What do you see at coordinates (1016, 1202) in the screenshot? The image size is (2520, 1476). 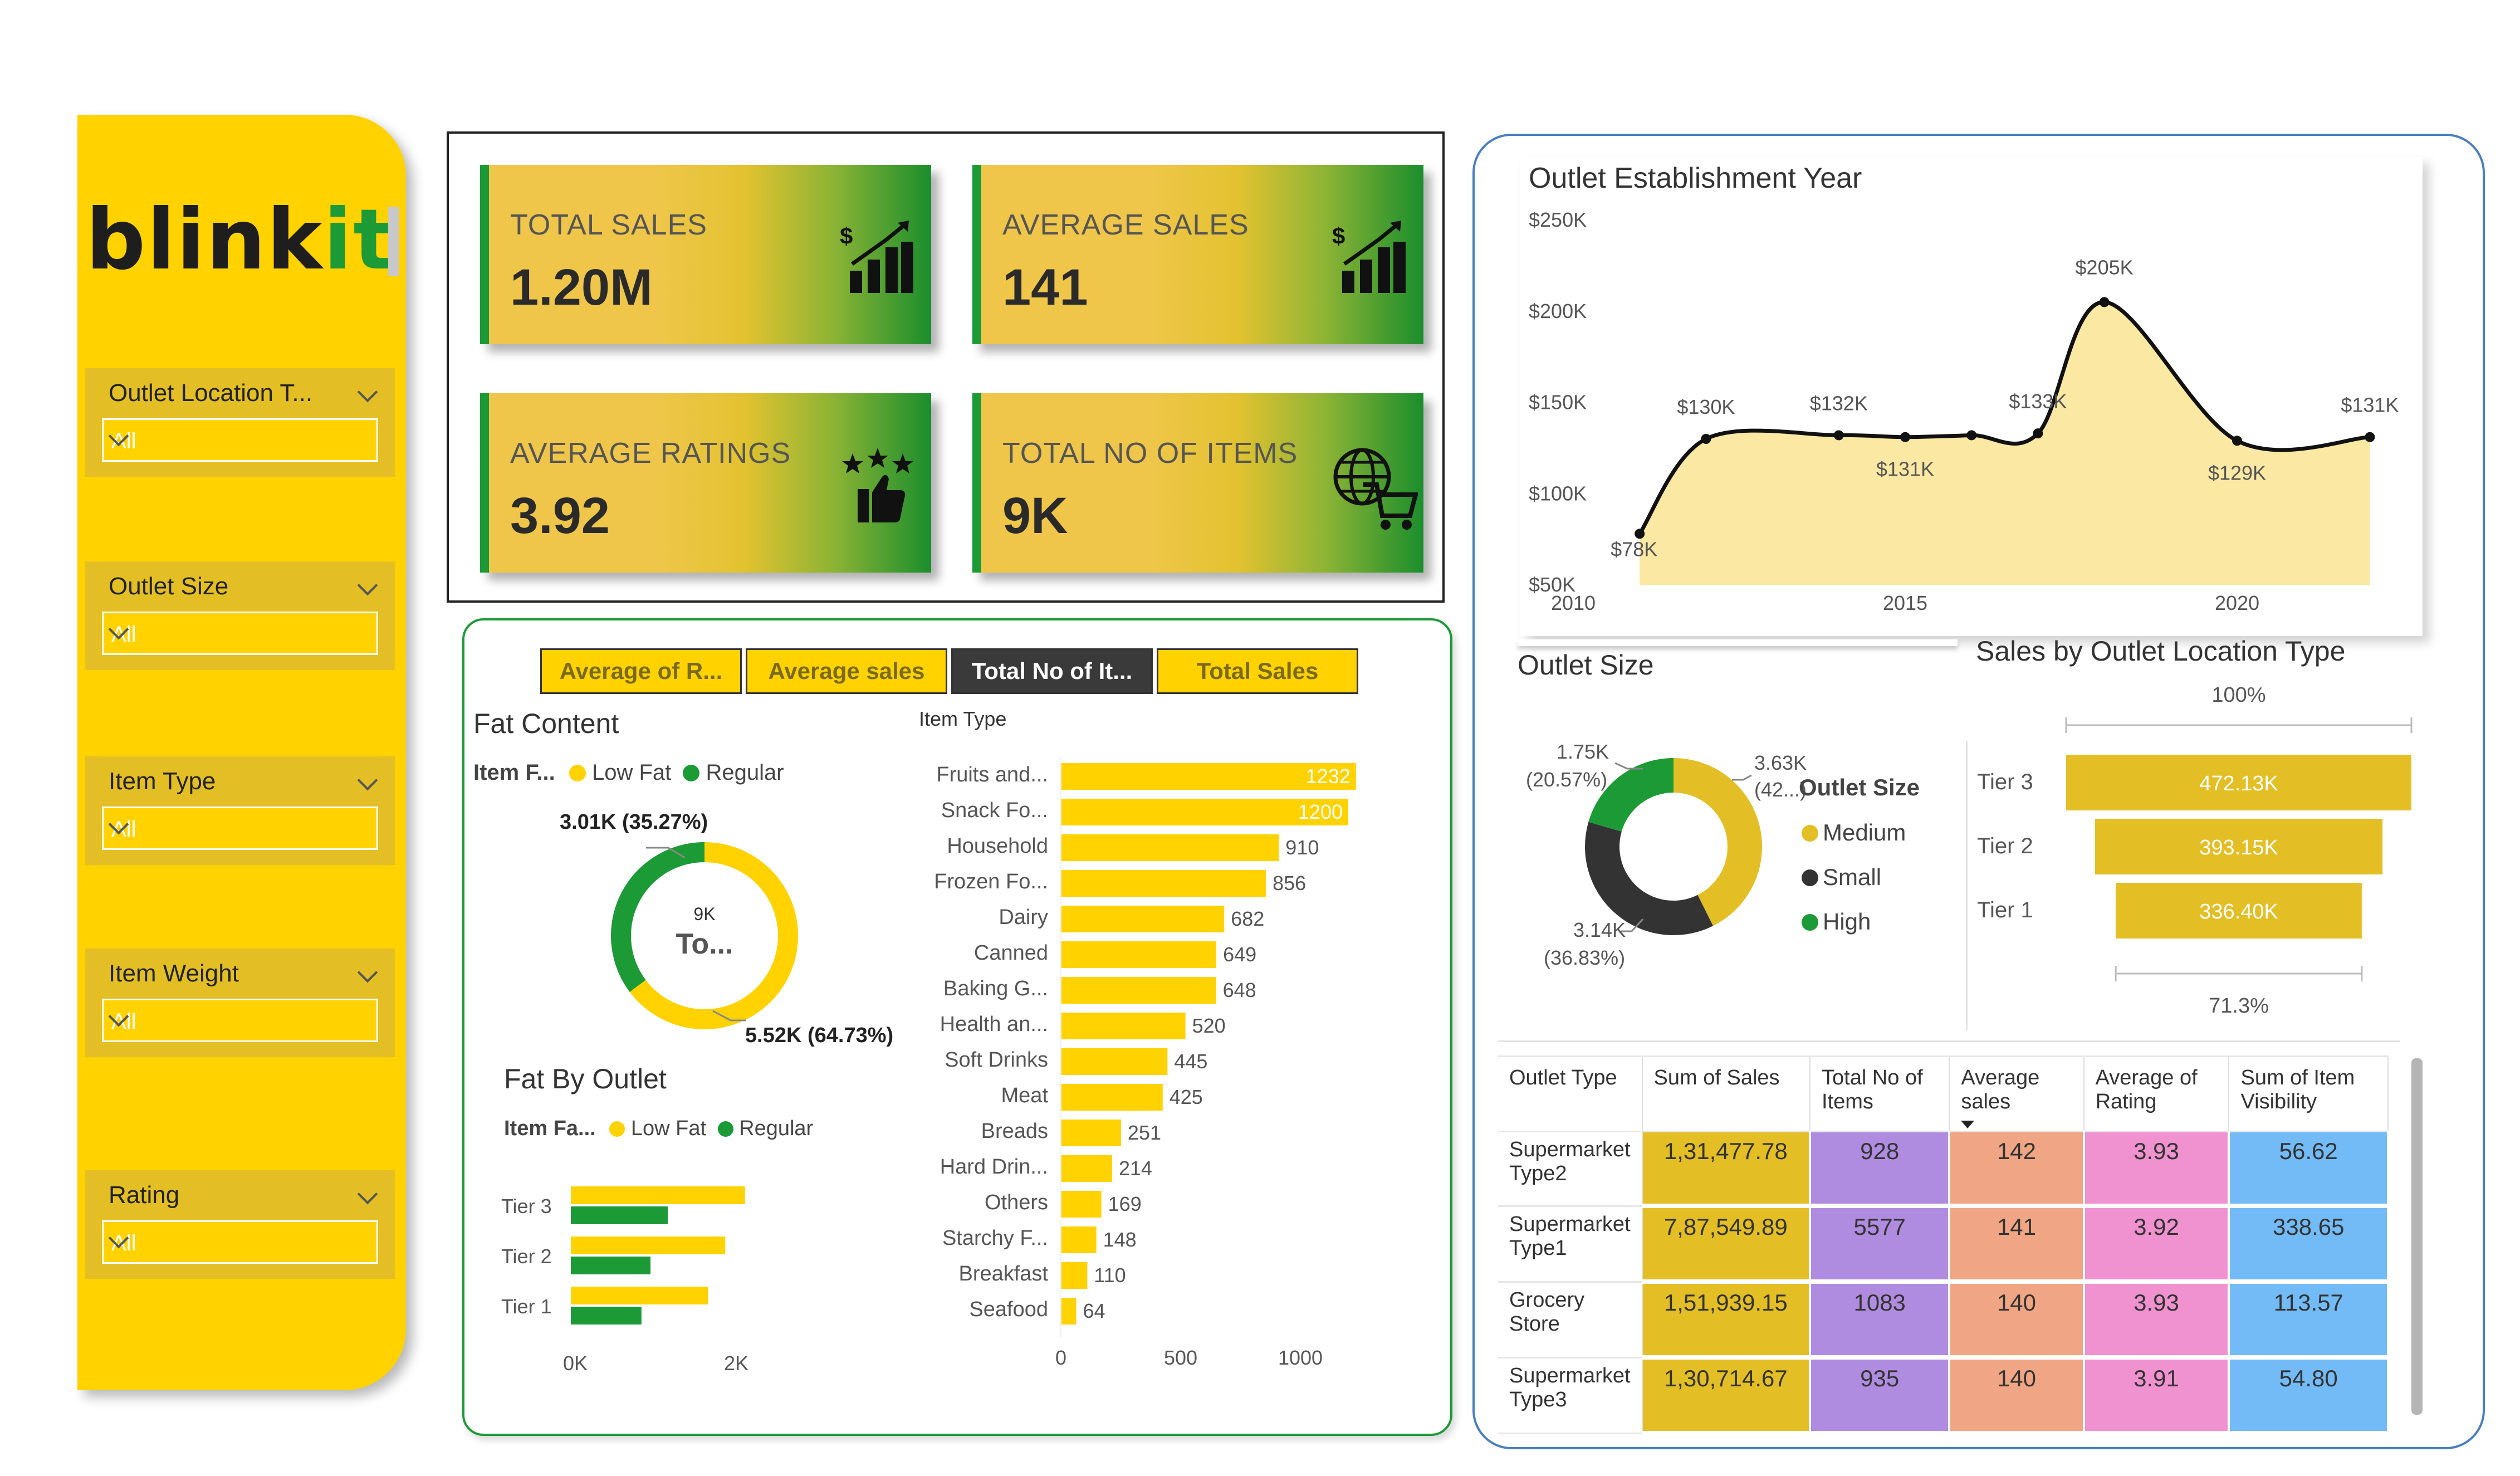 I see `category-label: Others` at bounding box center [1016, 1202].